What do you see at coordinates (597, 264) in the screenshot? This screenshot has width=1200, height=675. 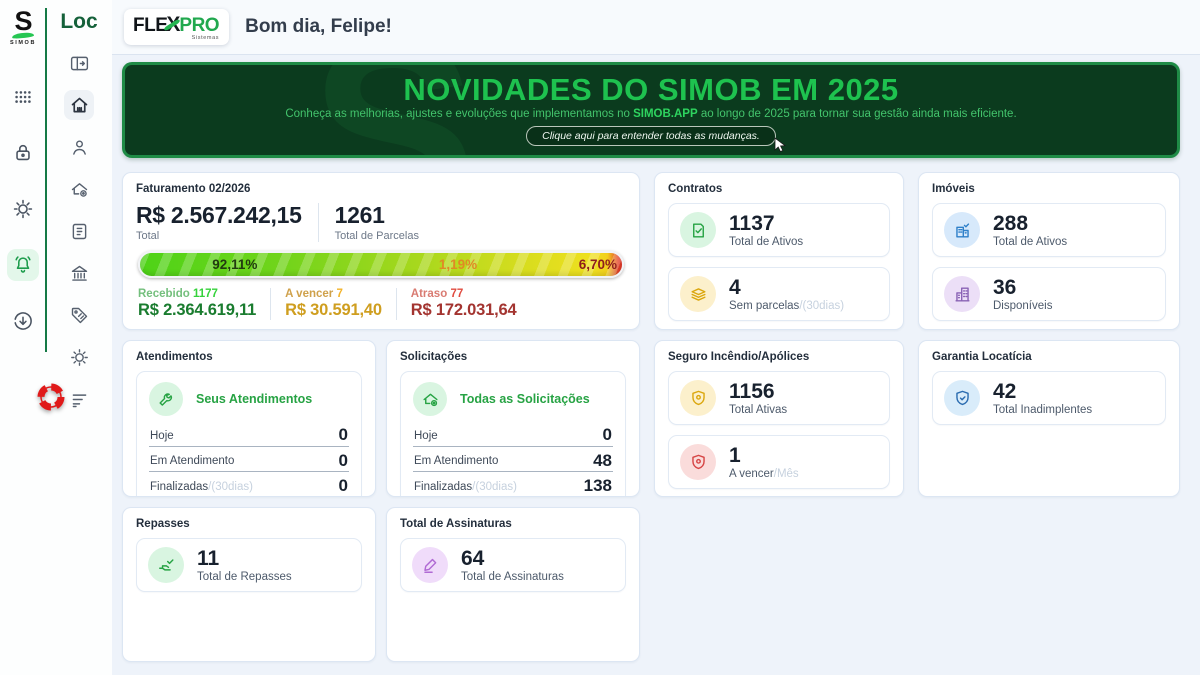 I see `progress-late-pct: 6,70%` at bounding box center [597, 264].